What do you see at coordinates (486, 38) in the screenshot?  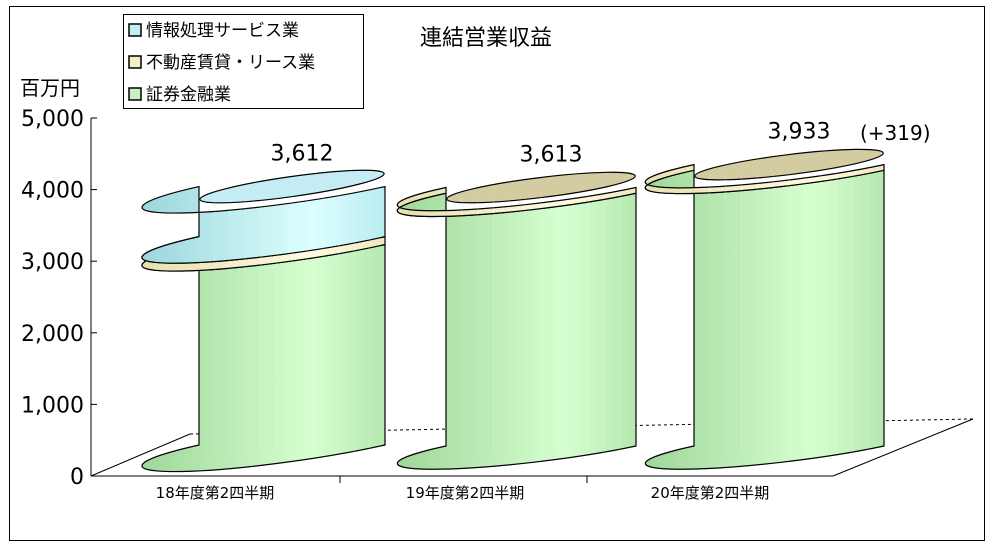 I see `chart-title: 連結営業収益` at bounding box center [486, 38].